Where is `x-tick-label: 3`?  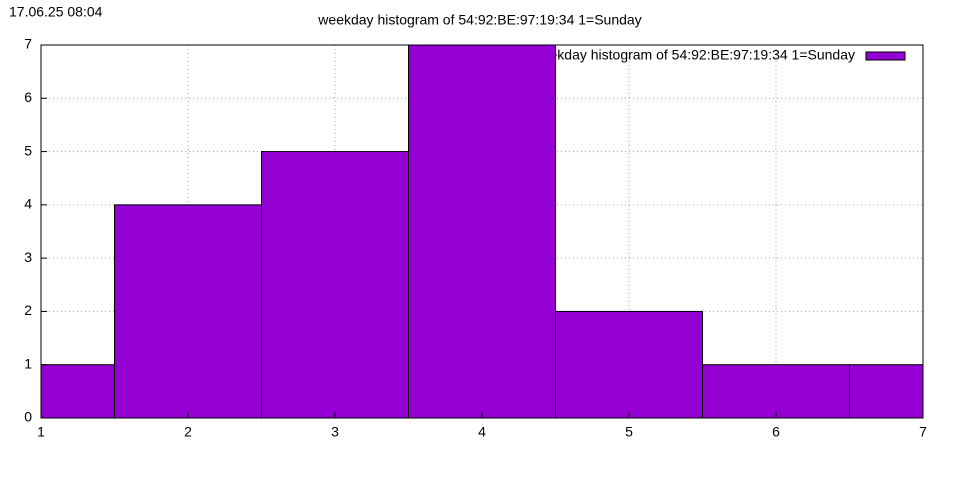 x-tick-label: 3 is located at coordinates (335, 432).